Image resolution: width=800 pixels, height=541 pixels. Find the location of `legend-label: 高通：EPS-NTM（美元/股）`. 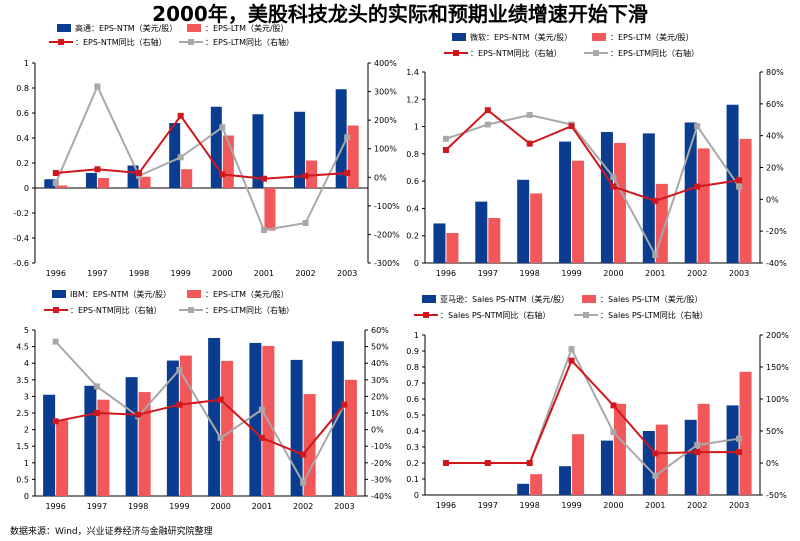

legend-label: 高通：EPS-NTM（美元/股） is located at coordinates (126, 28).